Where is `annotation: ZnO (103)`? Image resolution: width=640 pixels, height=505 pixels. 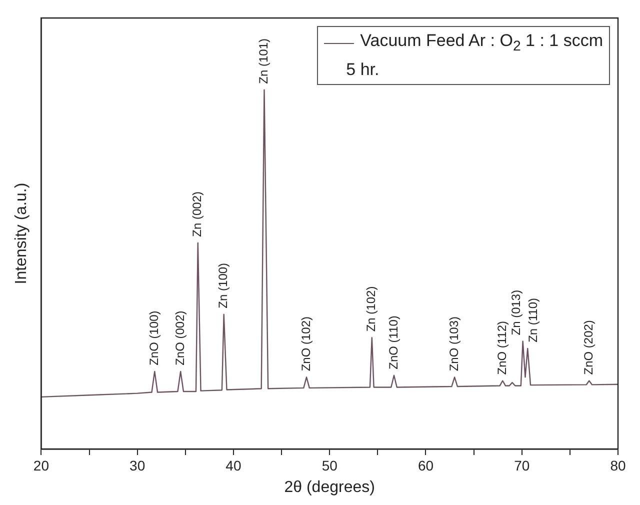
annotation: ZnO (103) is located at coordinates (453, 344).